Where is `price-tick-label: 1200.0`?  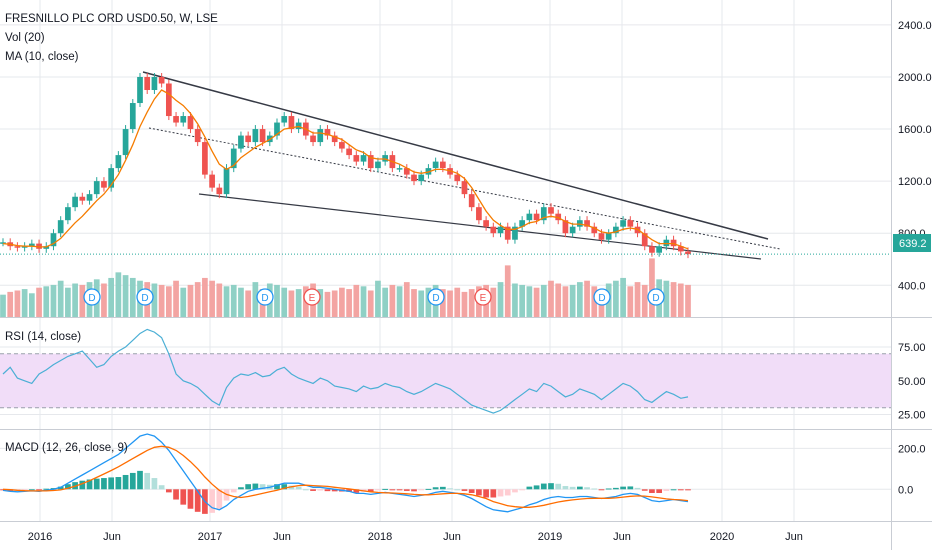
price-tick-label: 1200.0 is located at coordinates (915, 182).